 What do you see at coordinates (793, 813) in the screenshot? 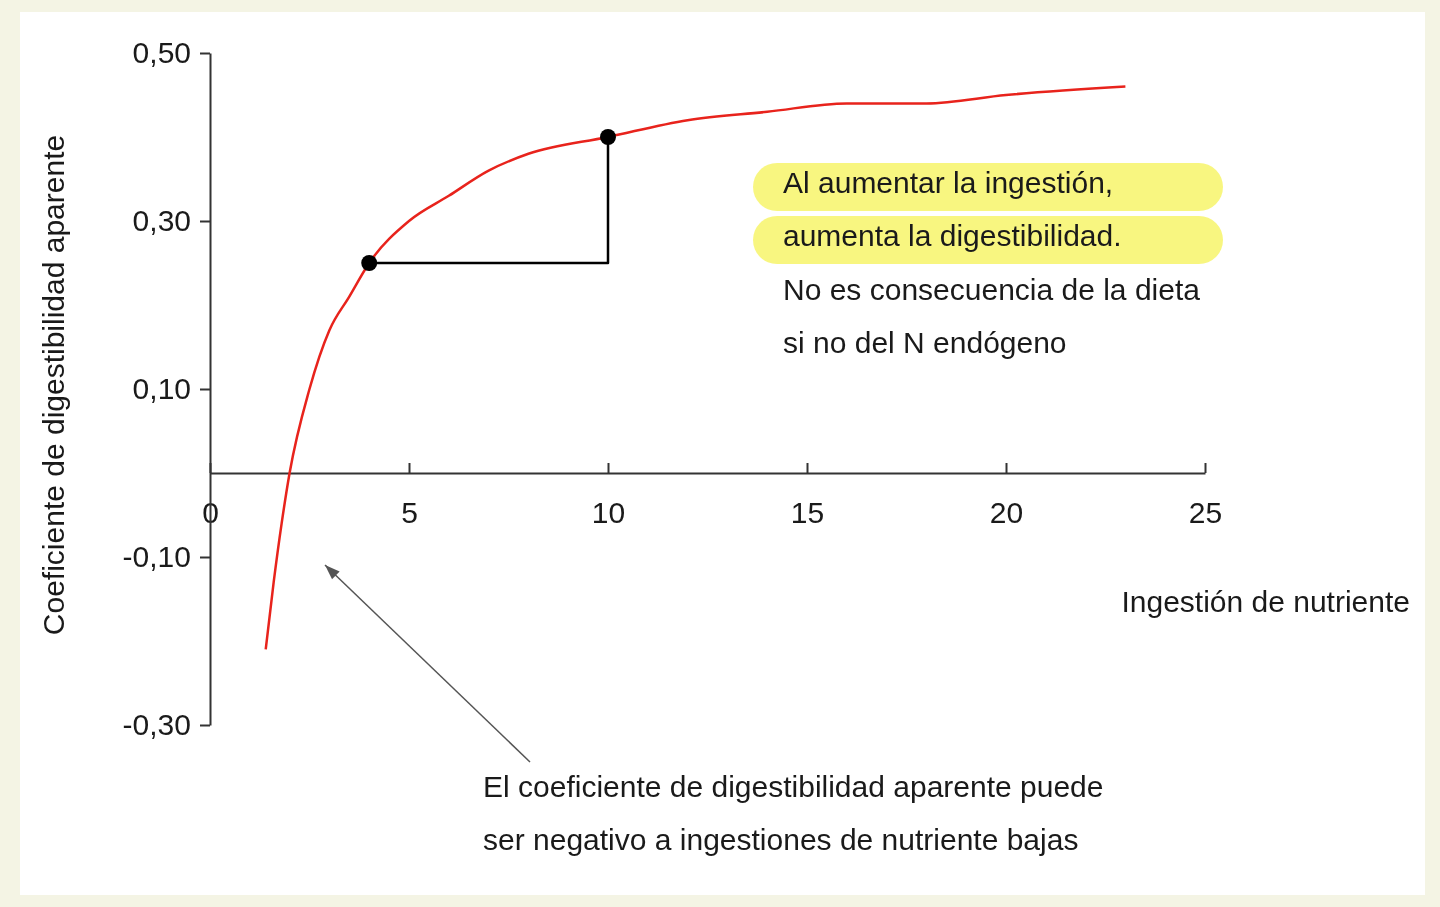
I see `text: El coeficiente de digestibilidad aparente puede ser negativo a ingestiones de nutriente bajas` at bounding box center [793, 813].